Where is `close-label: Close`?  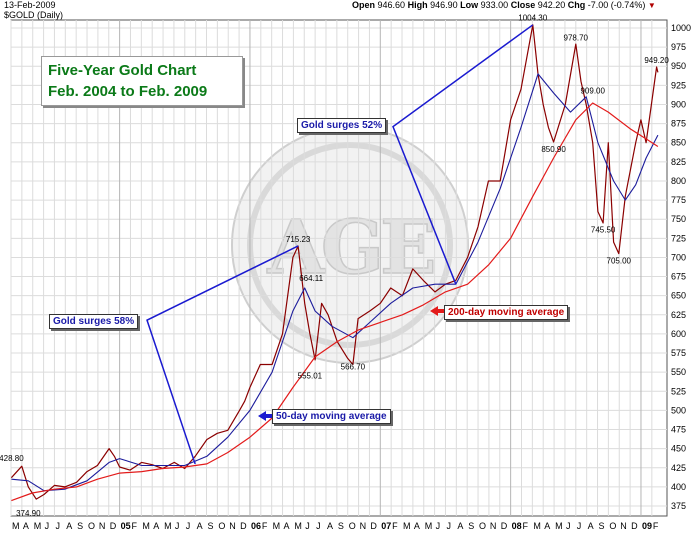 close-label: Close is located at coordinates (523, 5).